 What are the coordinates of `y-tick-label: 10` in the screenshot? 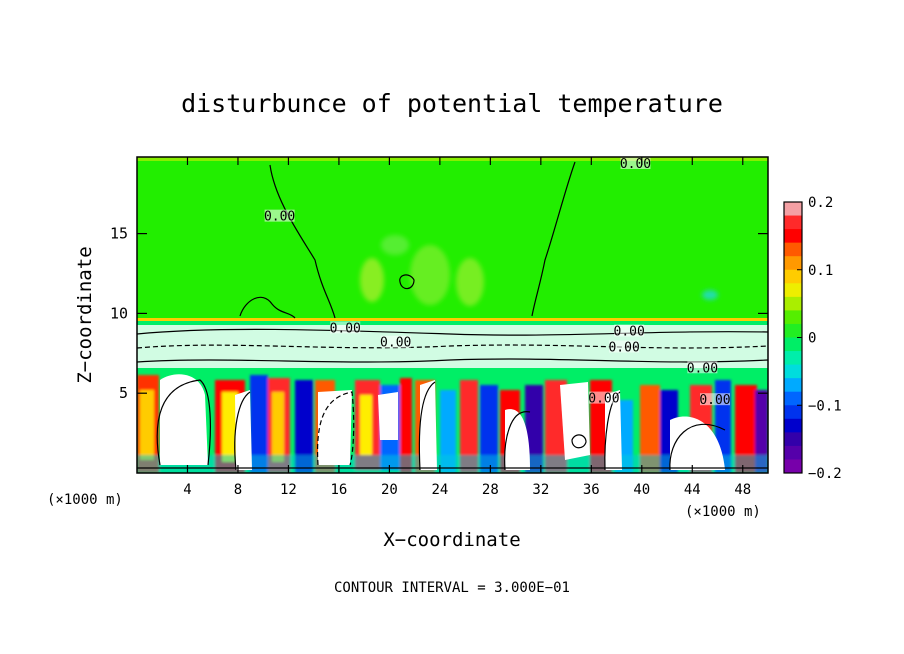 It's located at (119, 313).